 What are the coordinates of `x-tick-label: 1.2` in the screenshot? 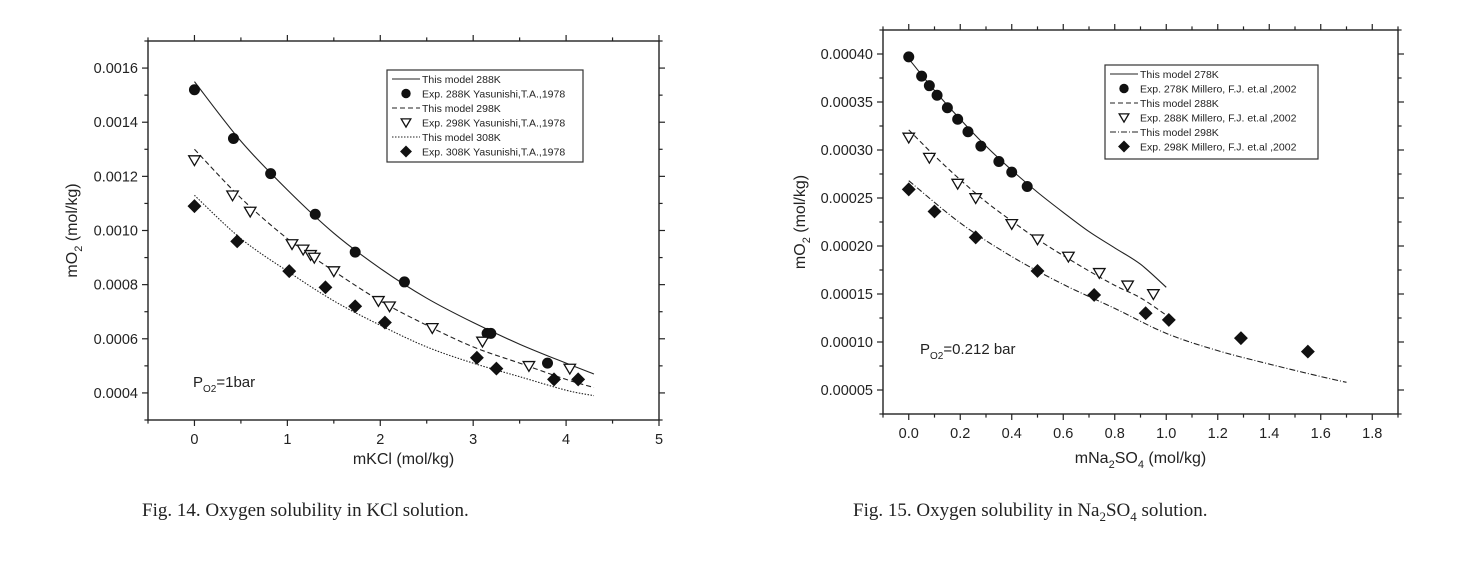 It's located at (1218, 434).